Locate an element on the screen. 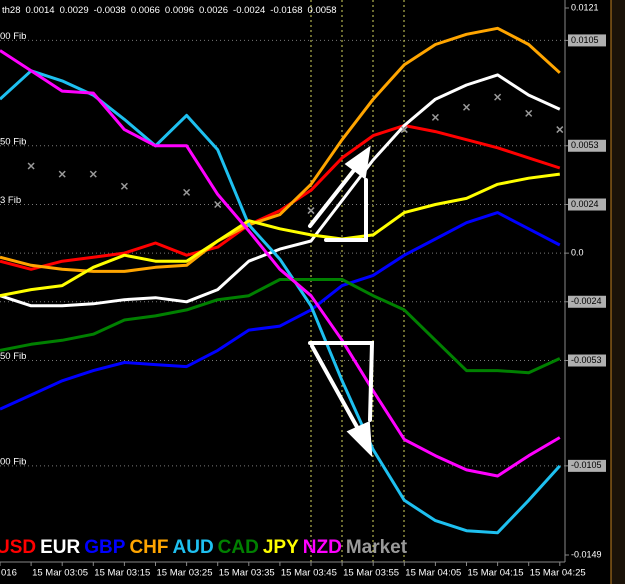 The image size is (625, 584). x-tick-label: 15 Mar 03:55 is located at coordinates (371, 573).